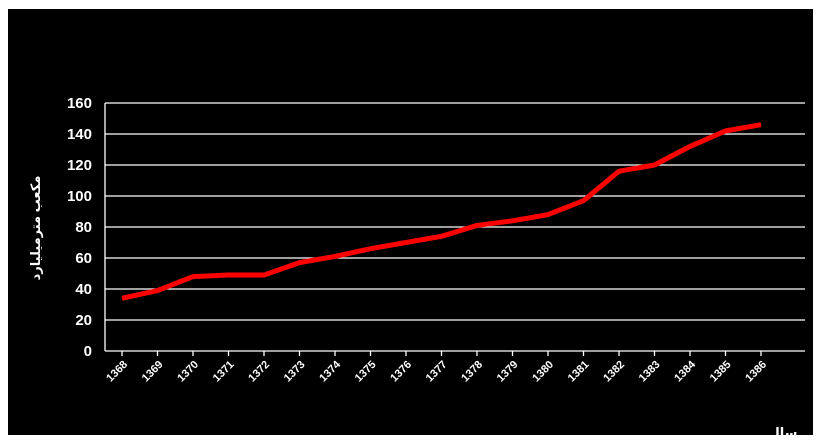  What do you see at coordinates (756, 372) in the screenshot?
I see `x-tick-label: 1386` at bounding box center [756, 372].